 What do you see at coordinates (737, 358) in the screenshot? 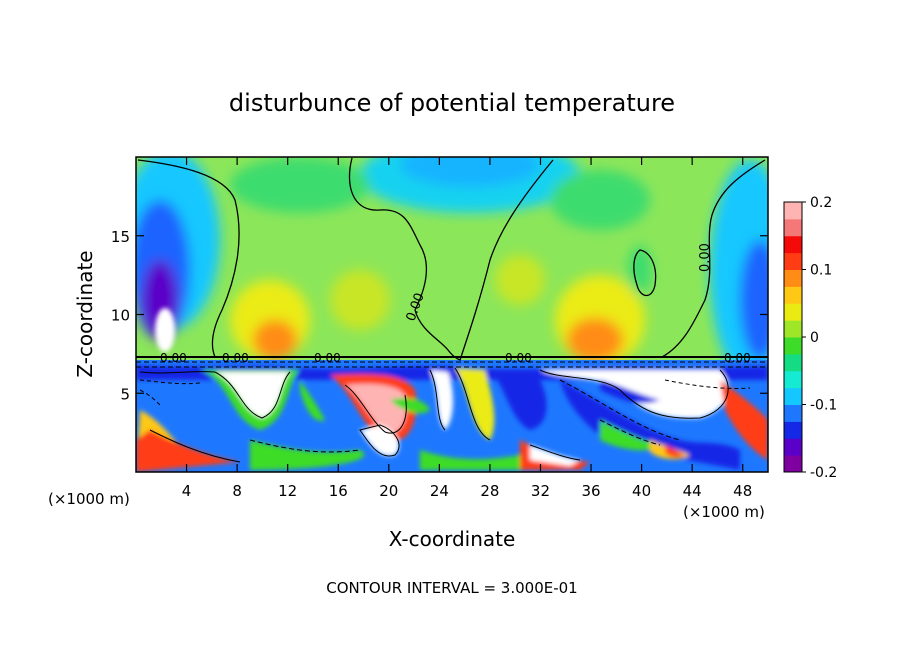
I see `contour-label-6: 0.00` at bounding box center [737, 358].